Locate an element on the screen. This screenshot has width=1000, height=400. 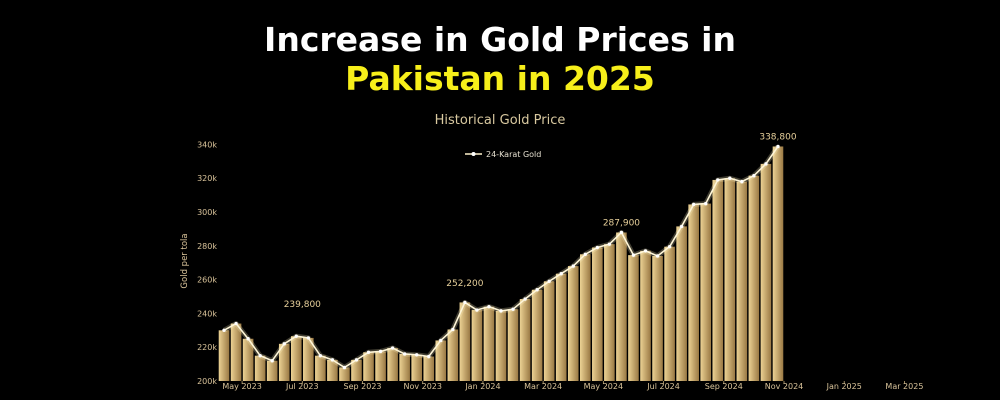
x-tick-label: Jul 2024 is located at coordinates (663, 386).